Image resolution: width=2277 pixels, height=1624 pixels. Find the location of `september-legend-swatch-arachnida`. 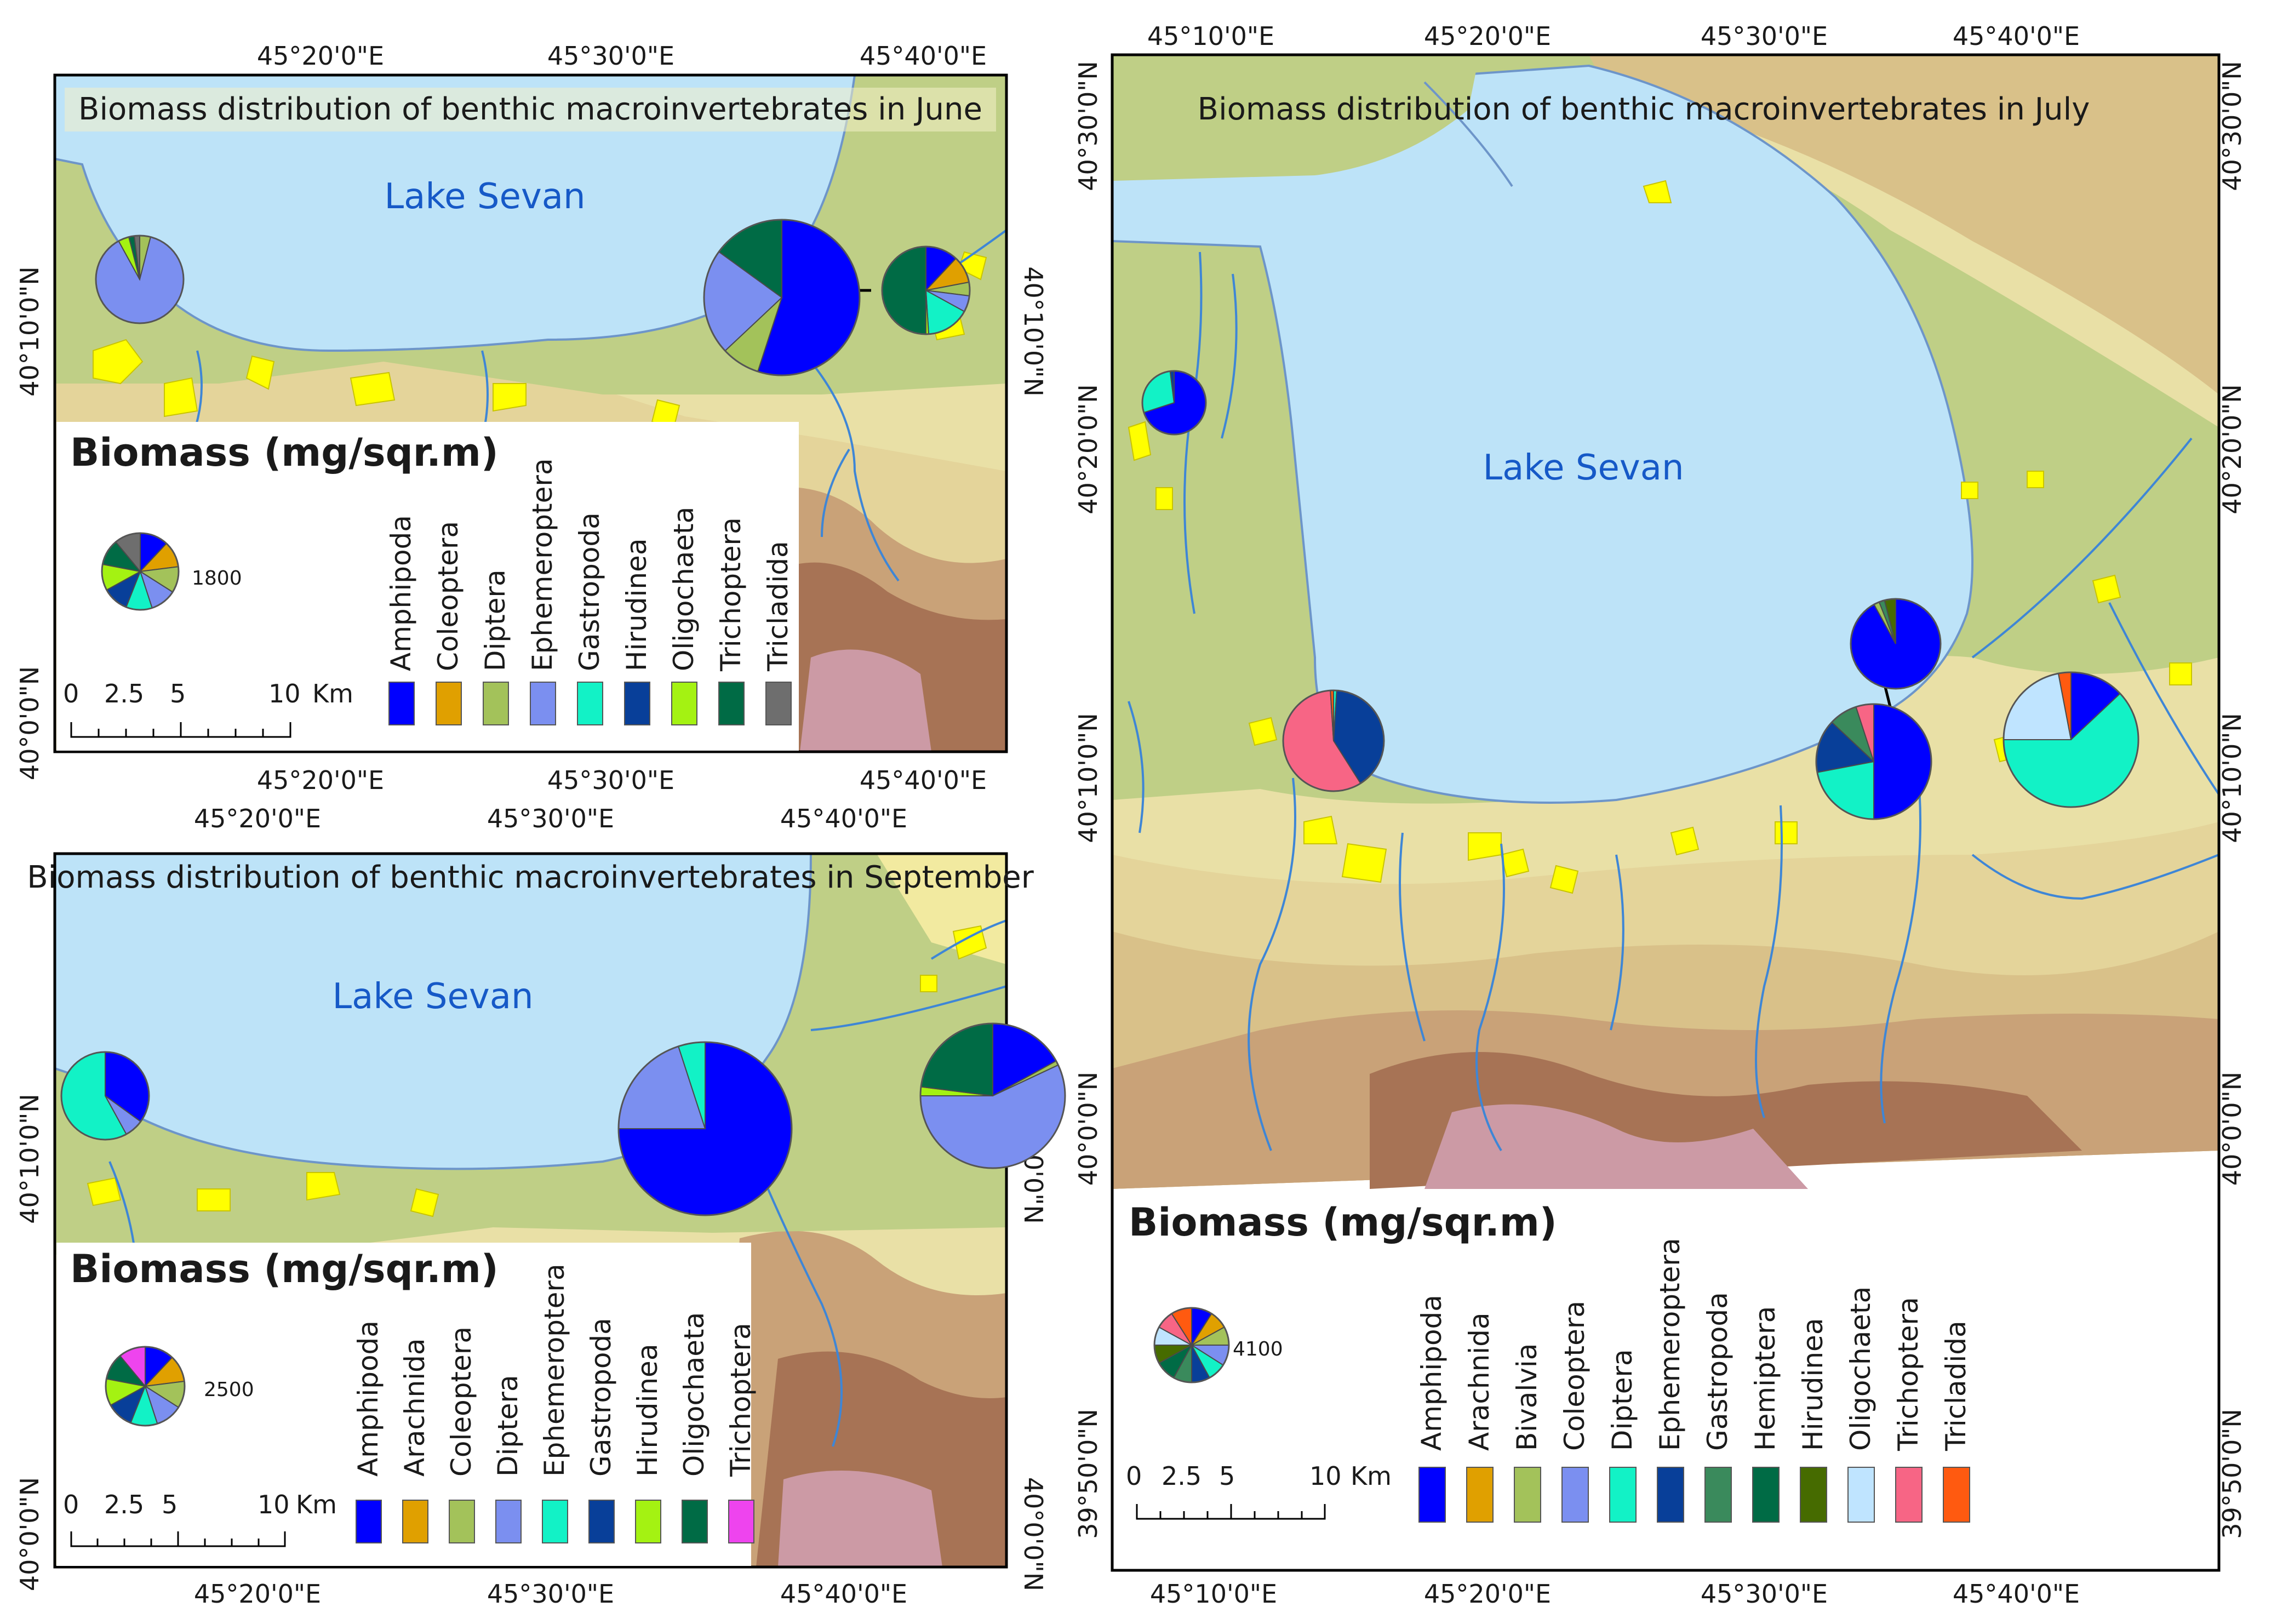

september-legend-swatch-arachnida is located at coordinates (415, 1521).